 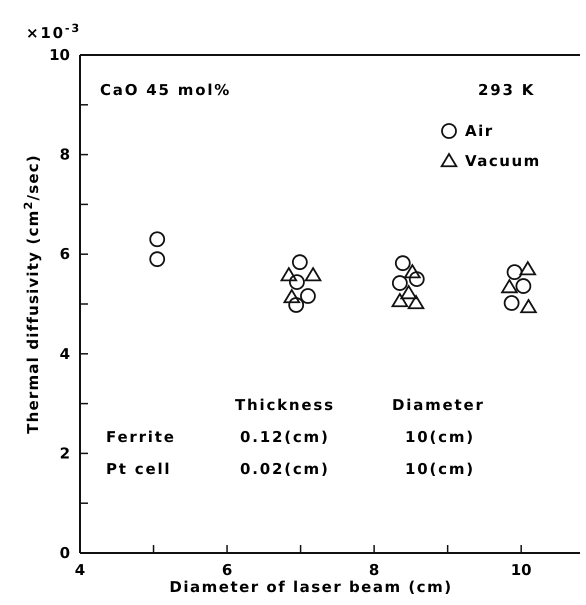 What do you see at coordinates (139, 469) in the screenshot?
I see `annotation: Pt cell` at bounding box center [139, 469].